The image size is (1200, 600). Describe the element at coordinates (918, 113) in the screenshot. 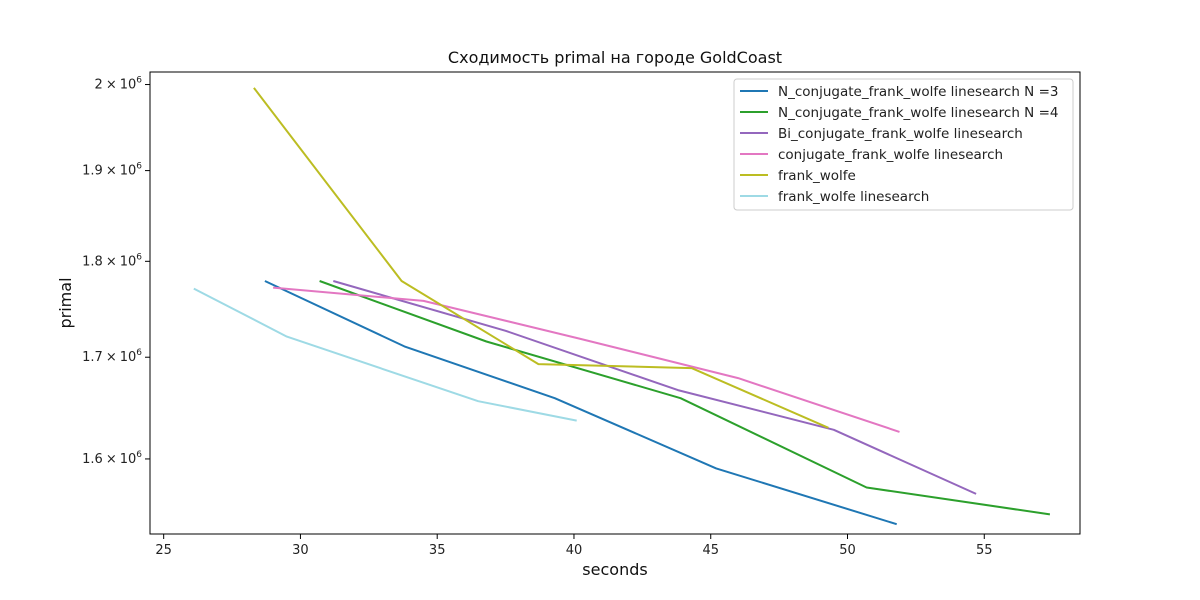

I see `legend-label: N_conjugate_frank_wolfe linesearch N =4` at that location.